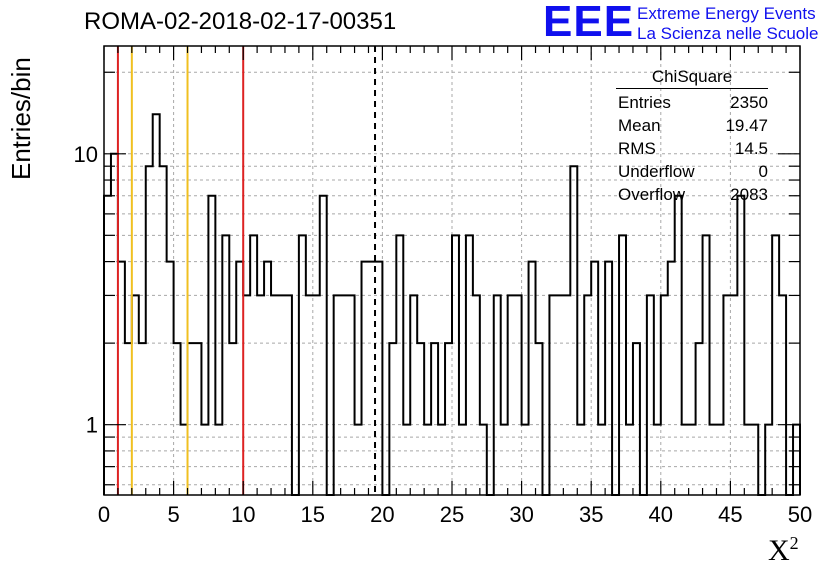  What do you see at coordinates (589, 23) in the screenshot?
I see `logo-mark: EEE` at bounding box center [589, 23].